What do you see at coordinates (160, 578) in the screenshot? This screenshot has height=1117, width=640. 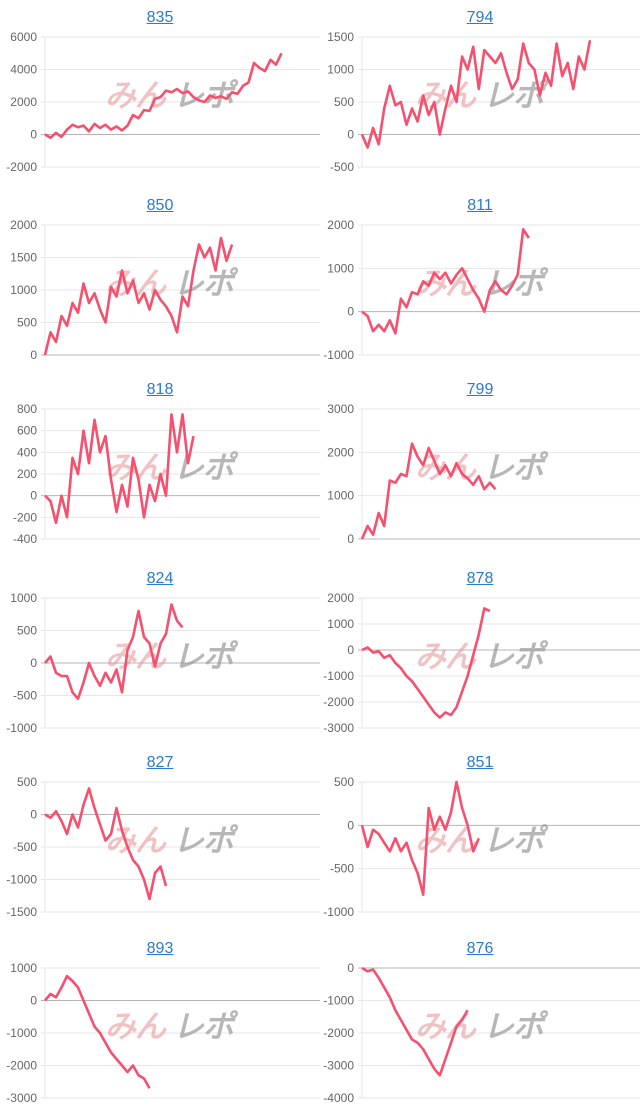 I see `chart-title-link: 824` at bounding box center [160, 578].